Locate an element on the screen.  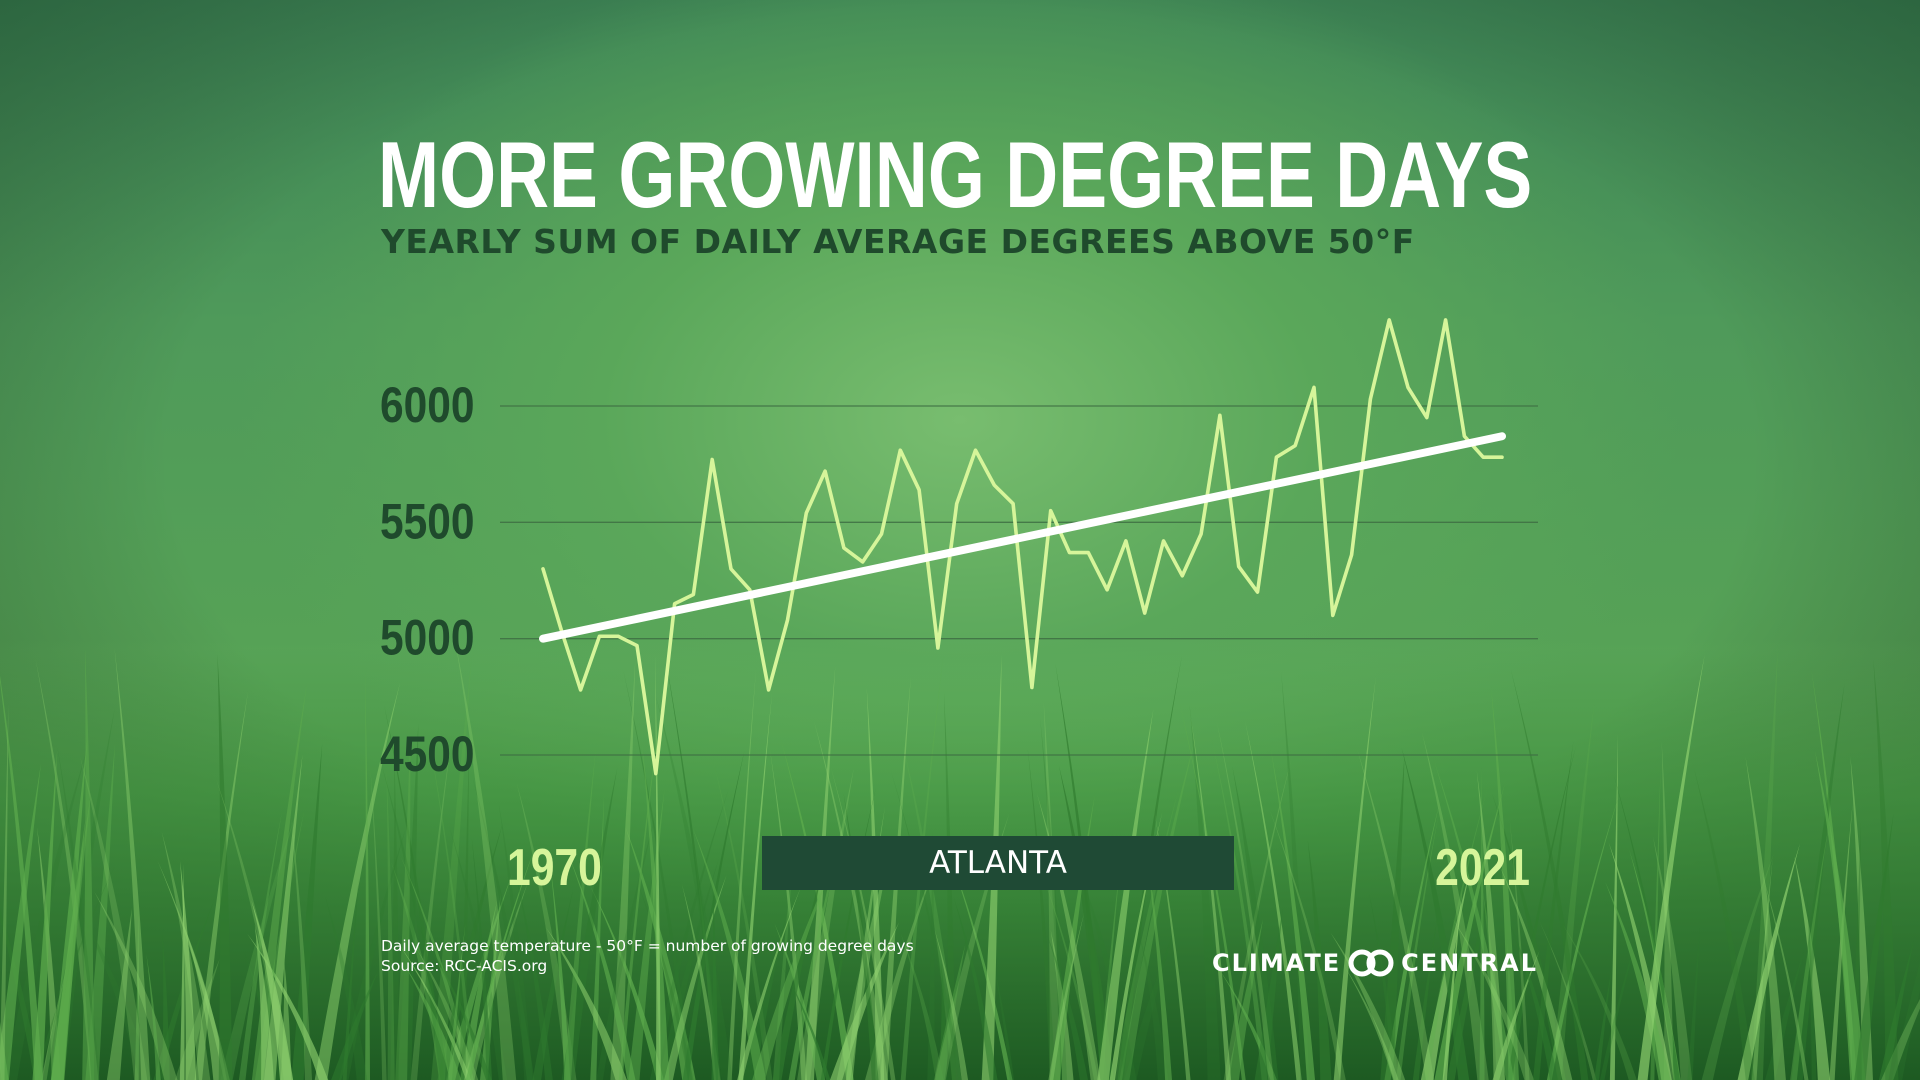
x-axis-tick-labels: 1970 2021 is located at coordinates (1018, 868).